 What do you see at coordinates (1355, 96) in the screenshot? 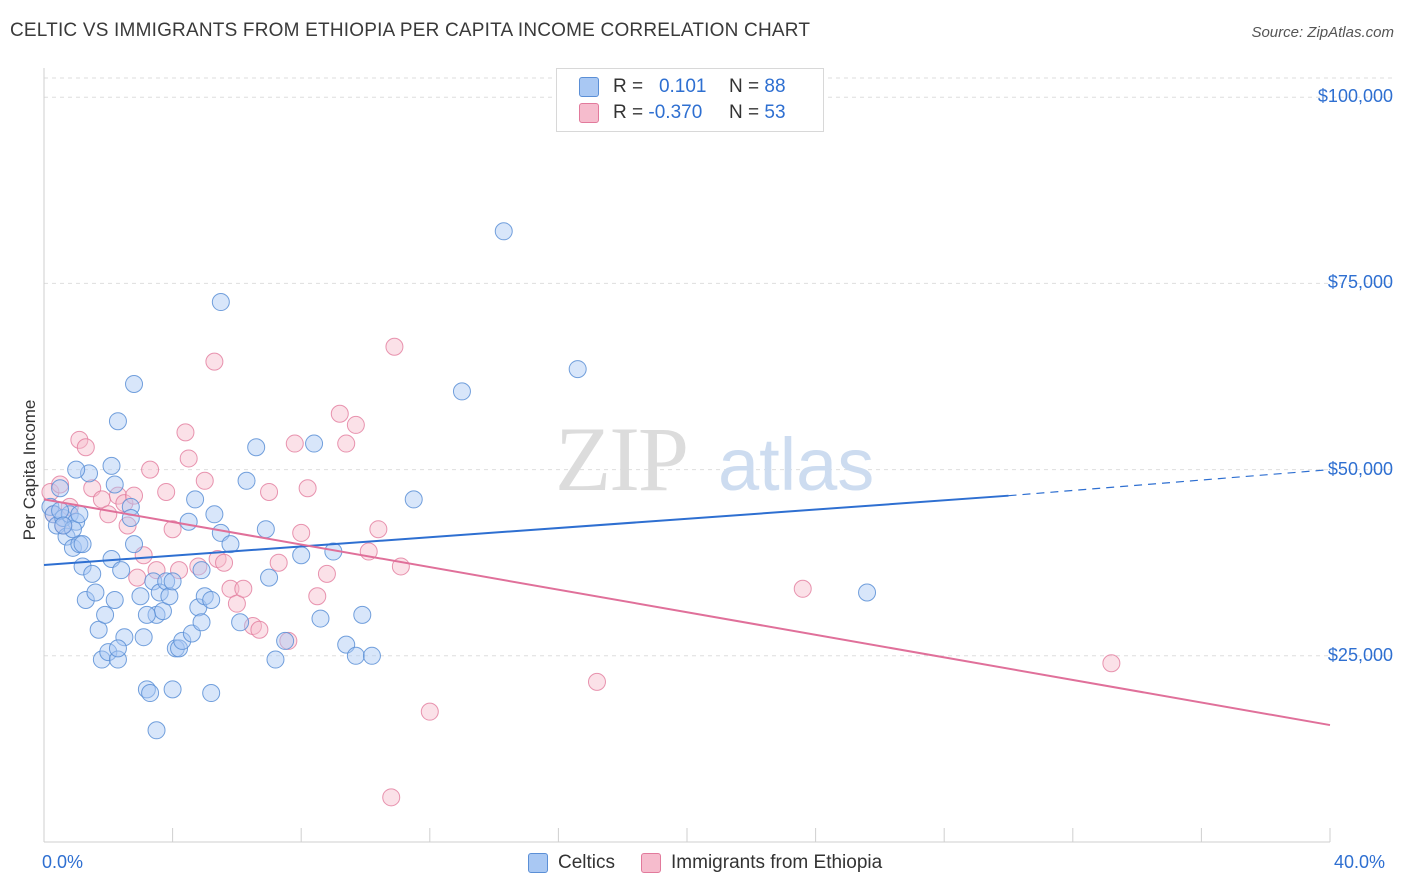
I see `y-tick-label: $100,000` at bounding box center [1355, 96].